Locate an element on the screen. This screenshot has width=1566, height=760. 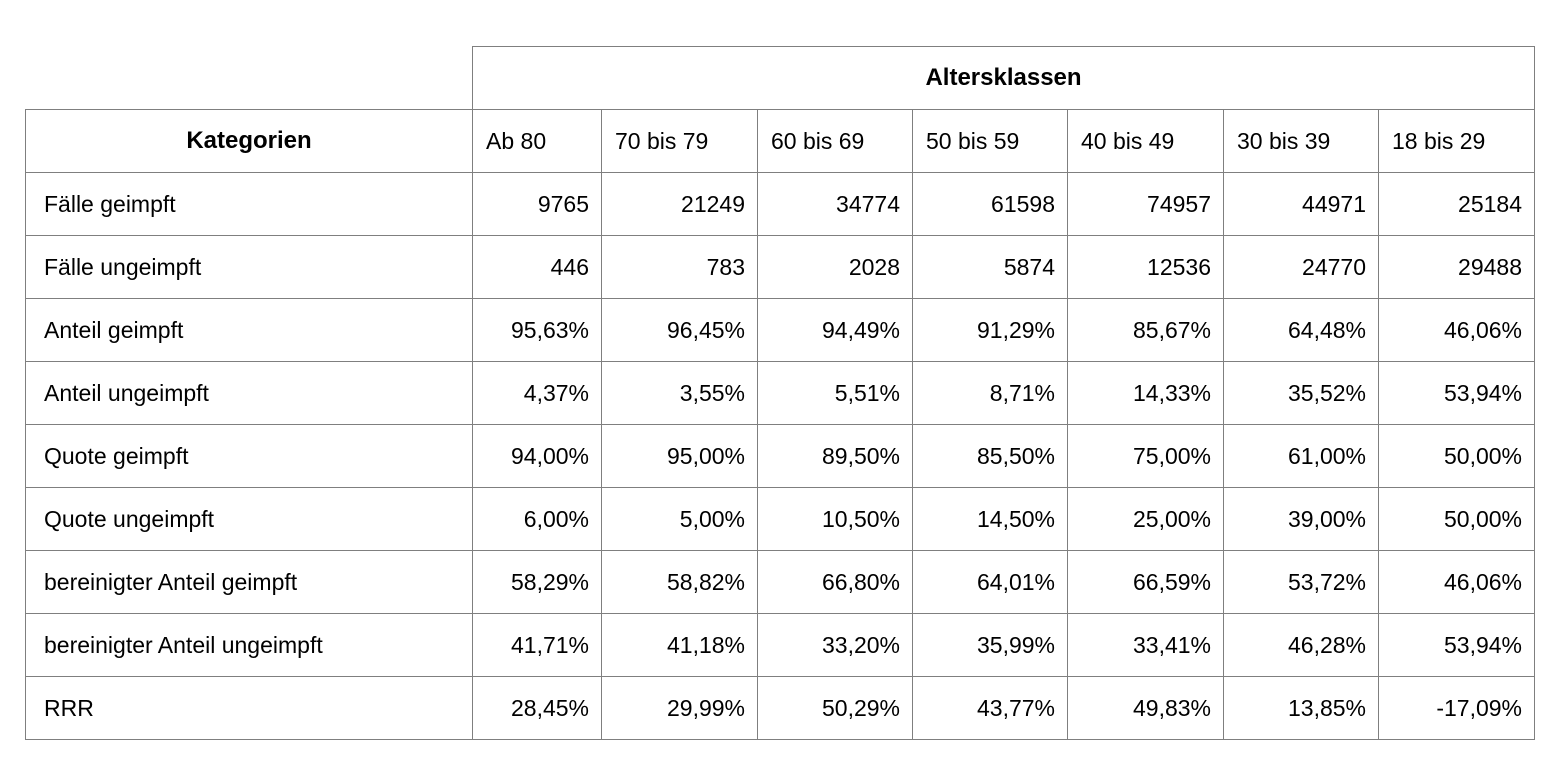
value-cell: 29,99% is located at coordinates (679, 708).